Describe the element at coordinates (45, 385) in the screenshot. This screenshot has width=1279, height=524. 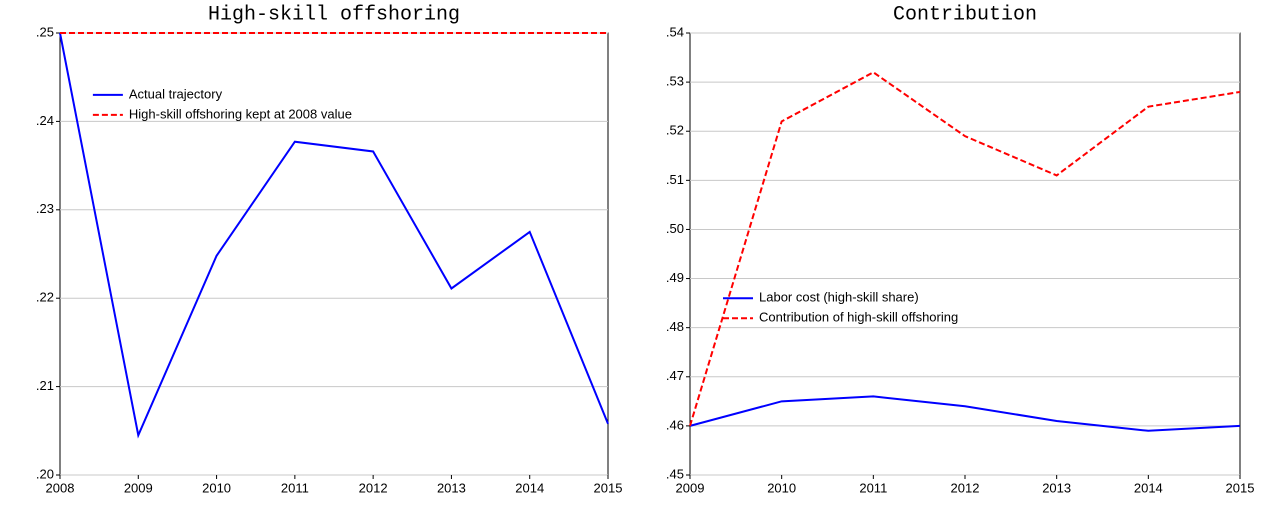
I see `y-tick-label: .21` at that location.